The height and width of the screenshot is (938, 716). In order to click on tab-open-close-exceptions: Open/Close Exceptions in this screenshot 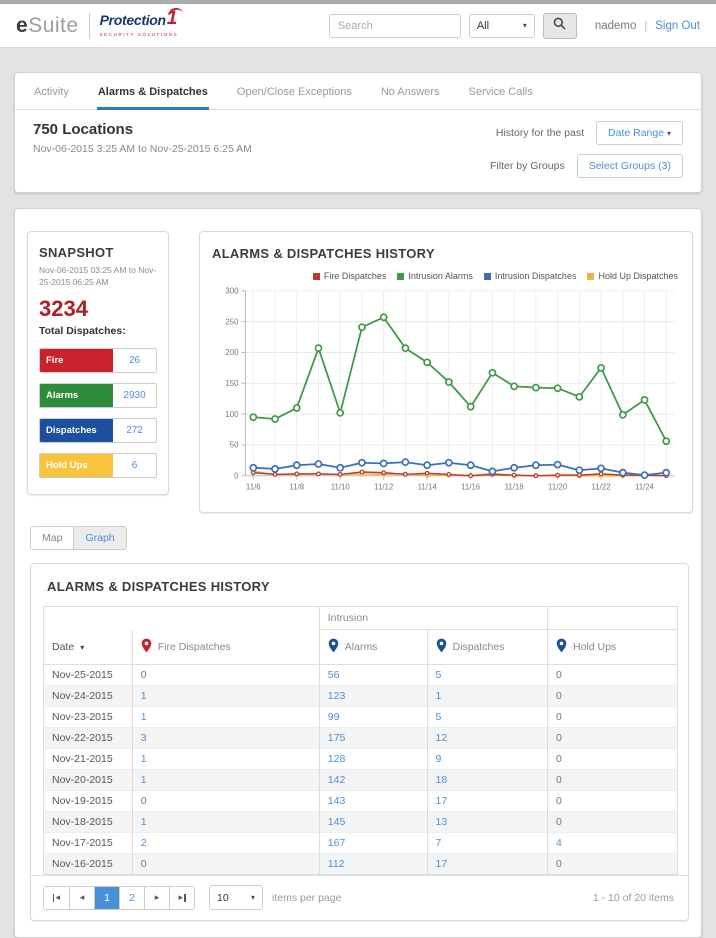, I will do `click(294, 92)`.